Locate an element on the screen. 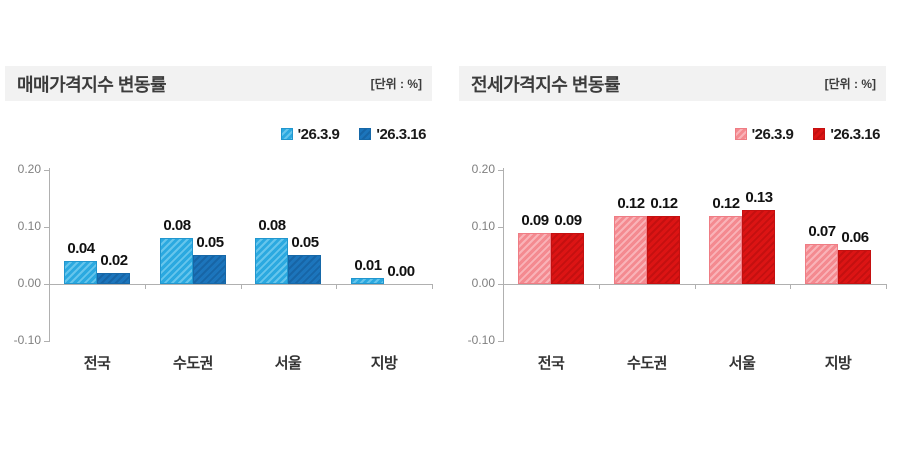 This screenshot has height=450, width=900. chart-header: 매매가격지수 변동률 [단위 : %] is located at coordinates (218, 83).